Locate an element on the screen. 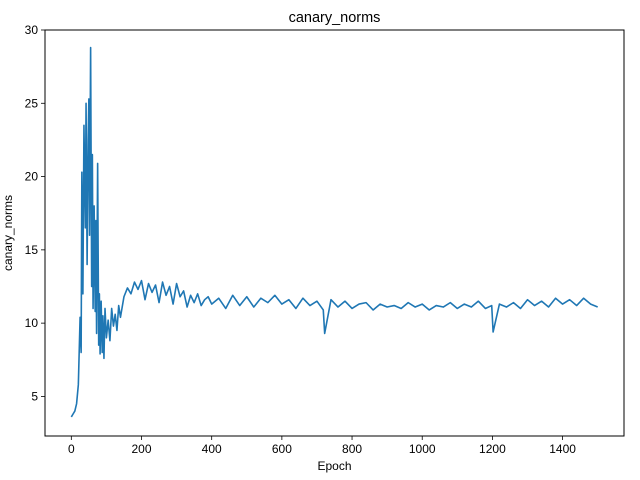  y-tick-label: 30 is located at coordinates (32, 30).